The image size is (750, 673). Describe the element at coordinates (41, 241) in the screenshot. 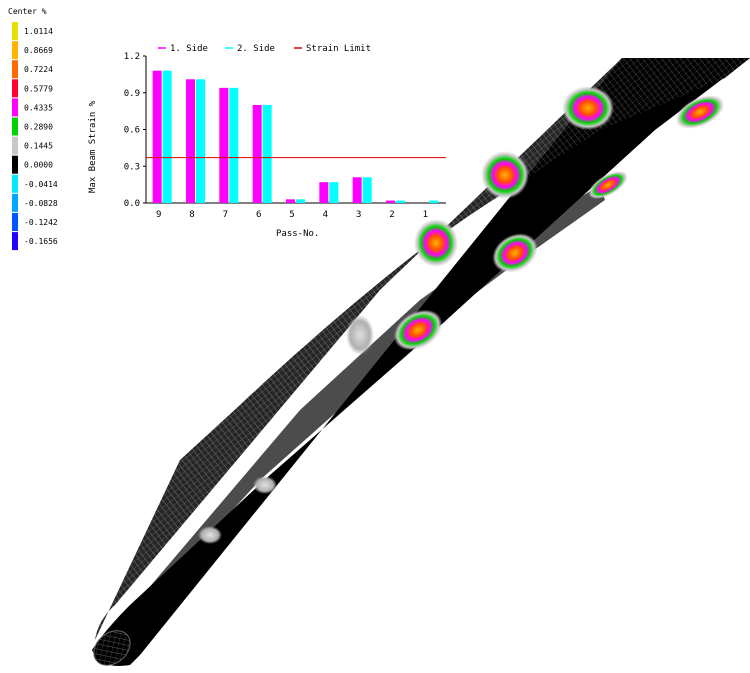

I see `legend-label: -0.1656` at that location.